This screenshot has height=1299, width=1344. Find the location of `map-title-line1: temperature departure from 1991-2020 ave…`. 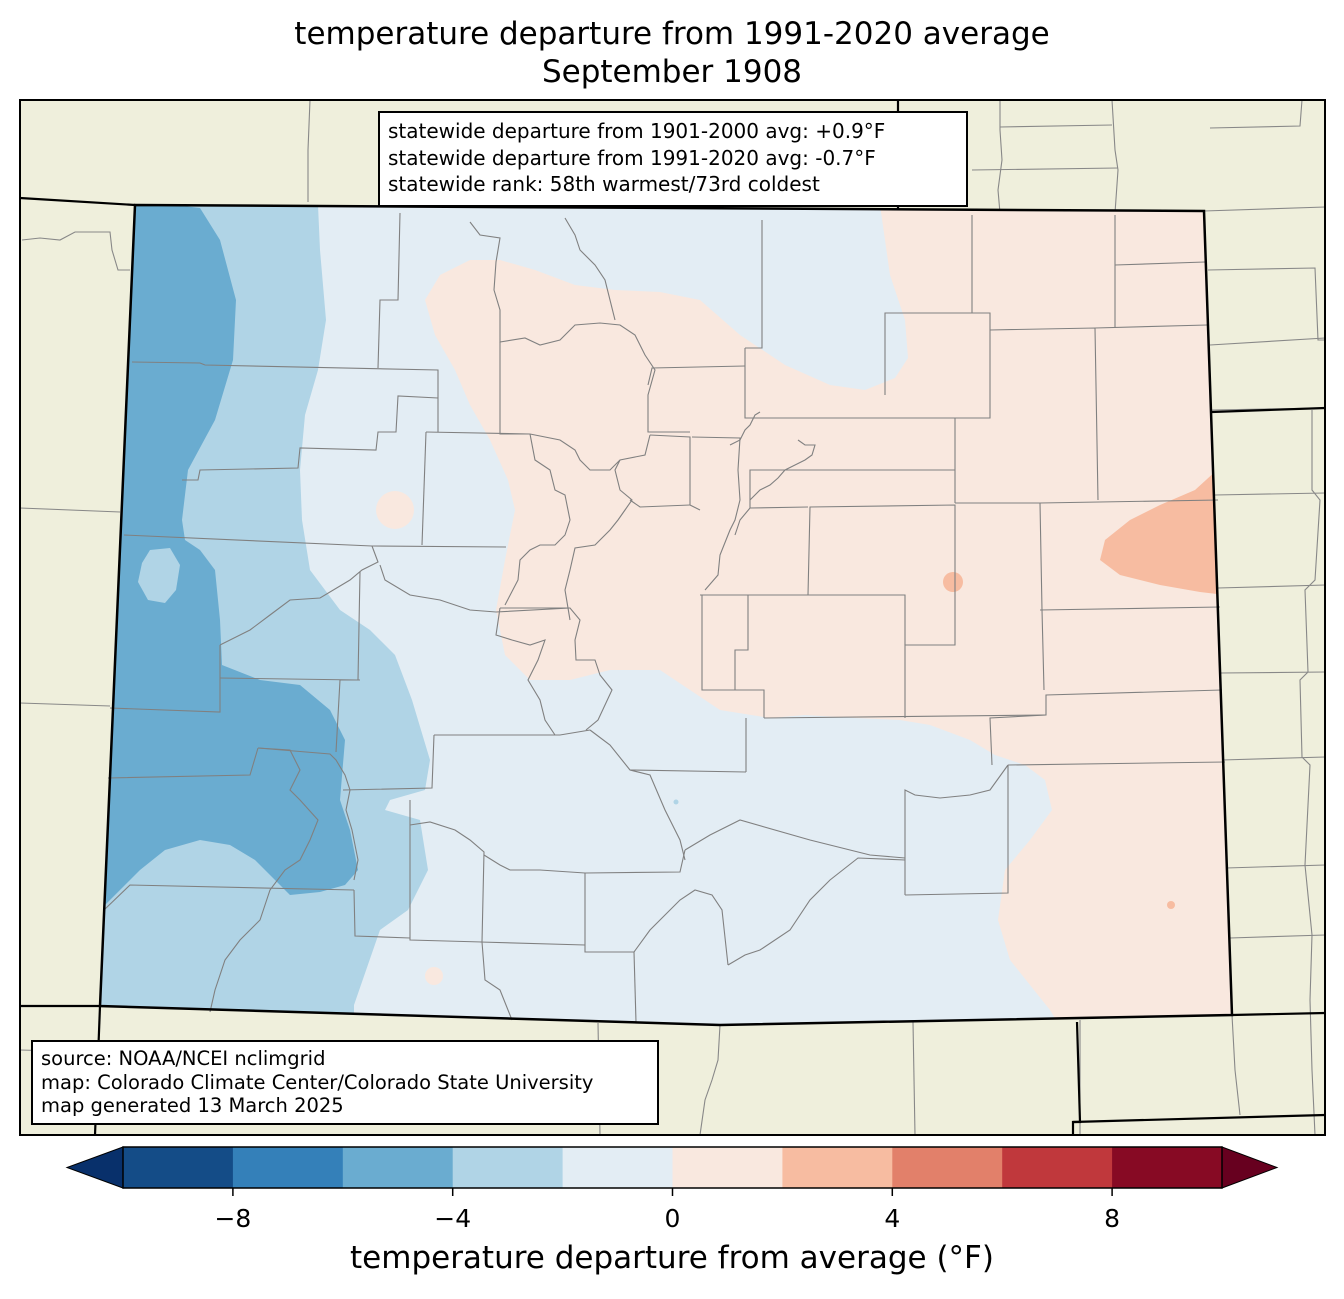

map-title-line1: temperature departure from 1991-2020 ave… is located at coordinates (672, 34).